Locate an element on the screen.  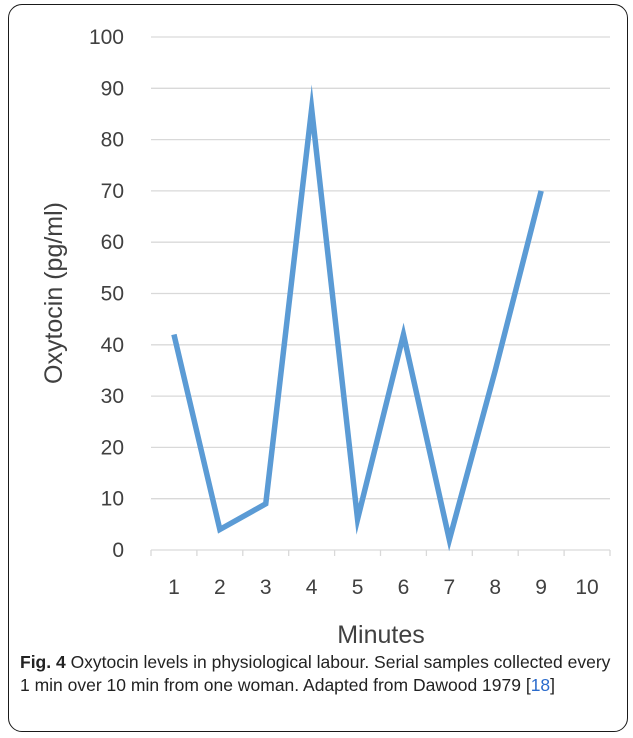
x-axis is located at coordinates (380, 552).